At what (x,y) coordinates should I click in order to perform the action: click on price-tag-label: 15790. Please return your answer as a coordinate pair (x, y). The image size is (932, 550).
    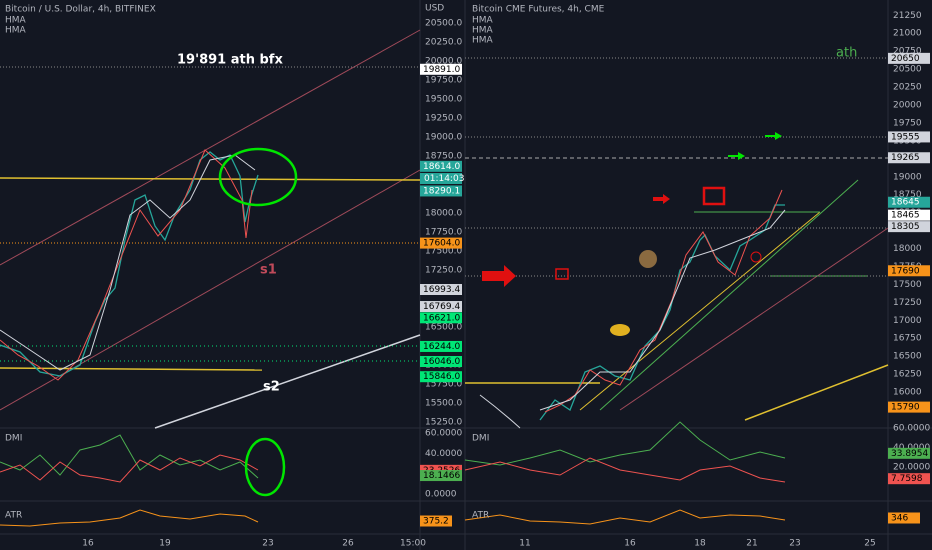
    Looking at the image, I should click on (905, 408).